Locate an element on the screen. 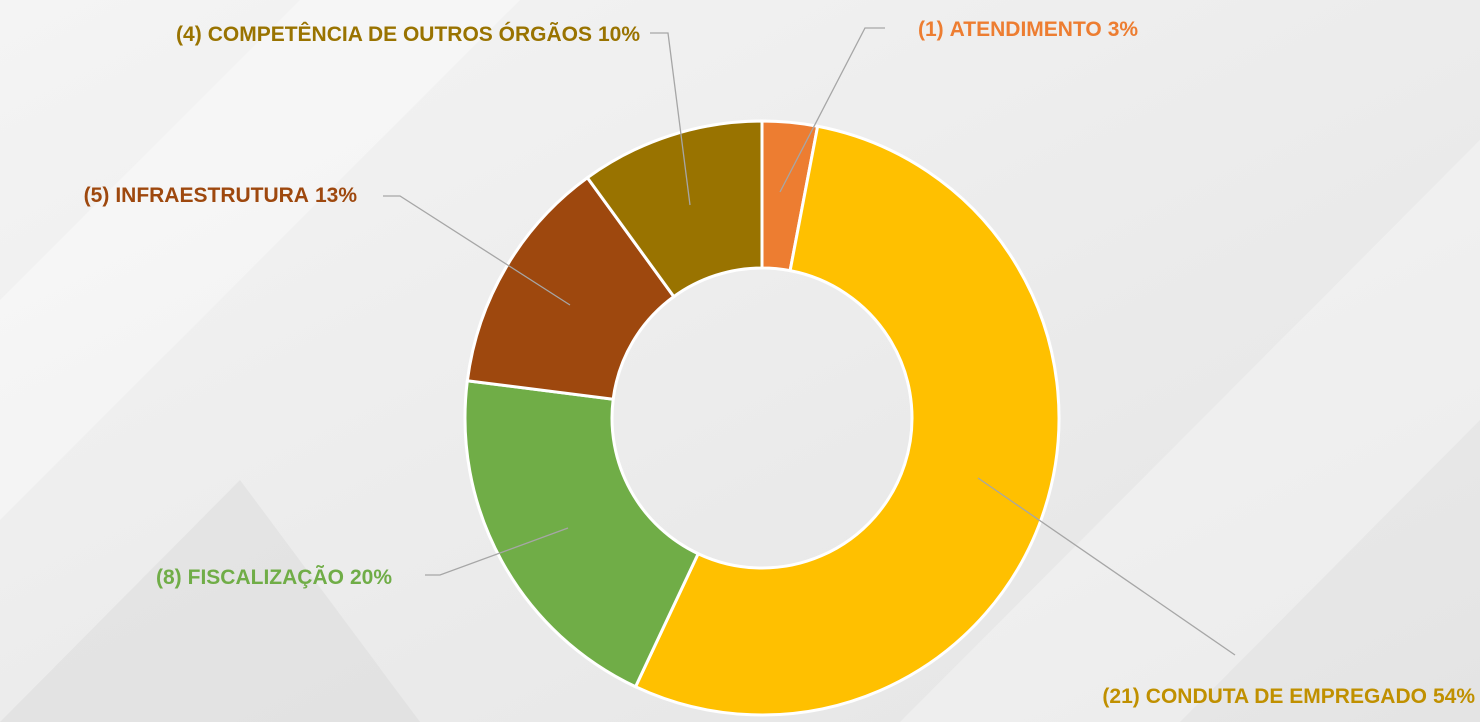  category-label: COMPETÊNCIA DE OUTROS ÓRGÃOS is located at coordinates (400, 34).